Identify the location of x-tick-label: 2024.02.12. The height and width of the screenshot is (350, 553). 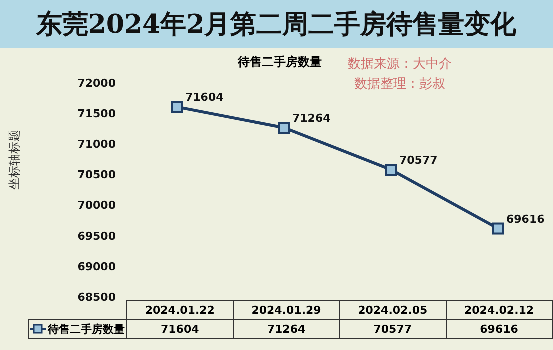
(499, 310).